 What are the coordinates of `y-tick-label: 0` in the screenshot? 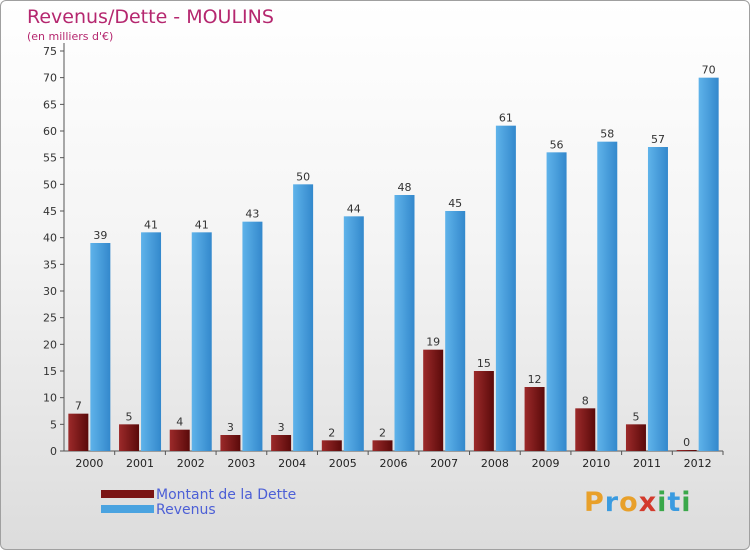 It's located at (53, 451).